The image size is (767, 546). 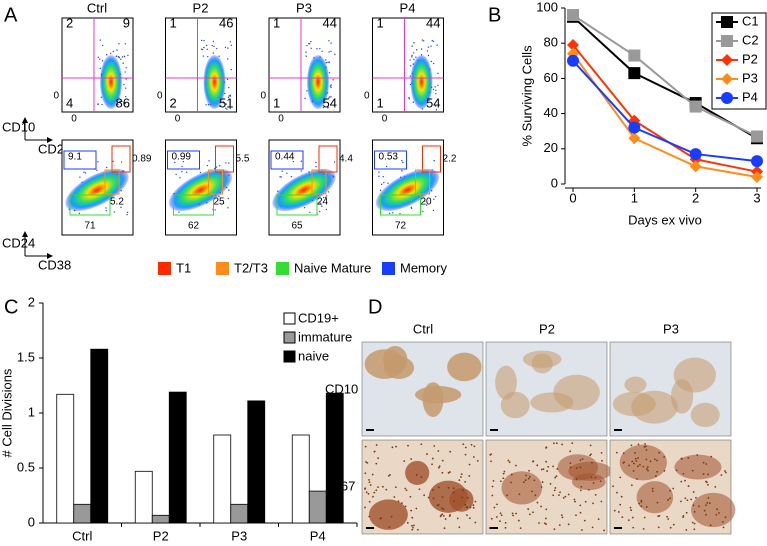 I want to click on x-tick-label: 1, so click(x=634, y=197).